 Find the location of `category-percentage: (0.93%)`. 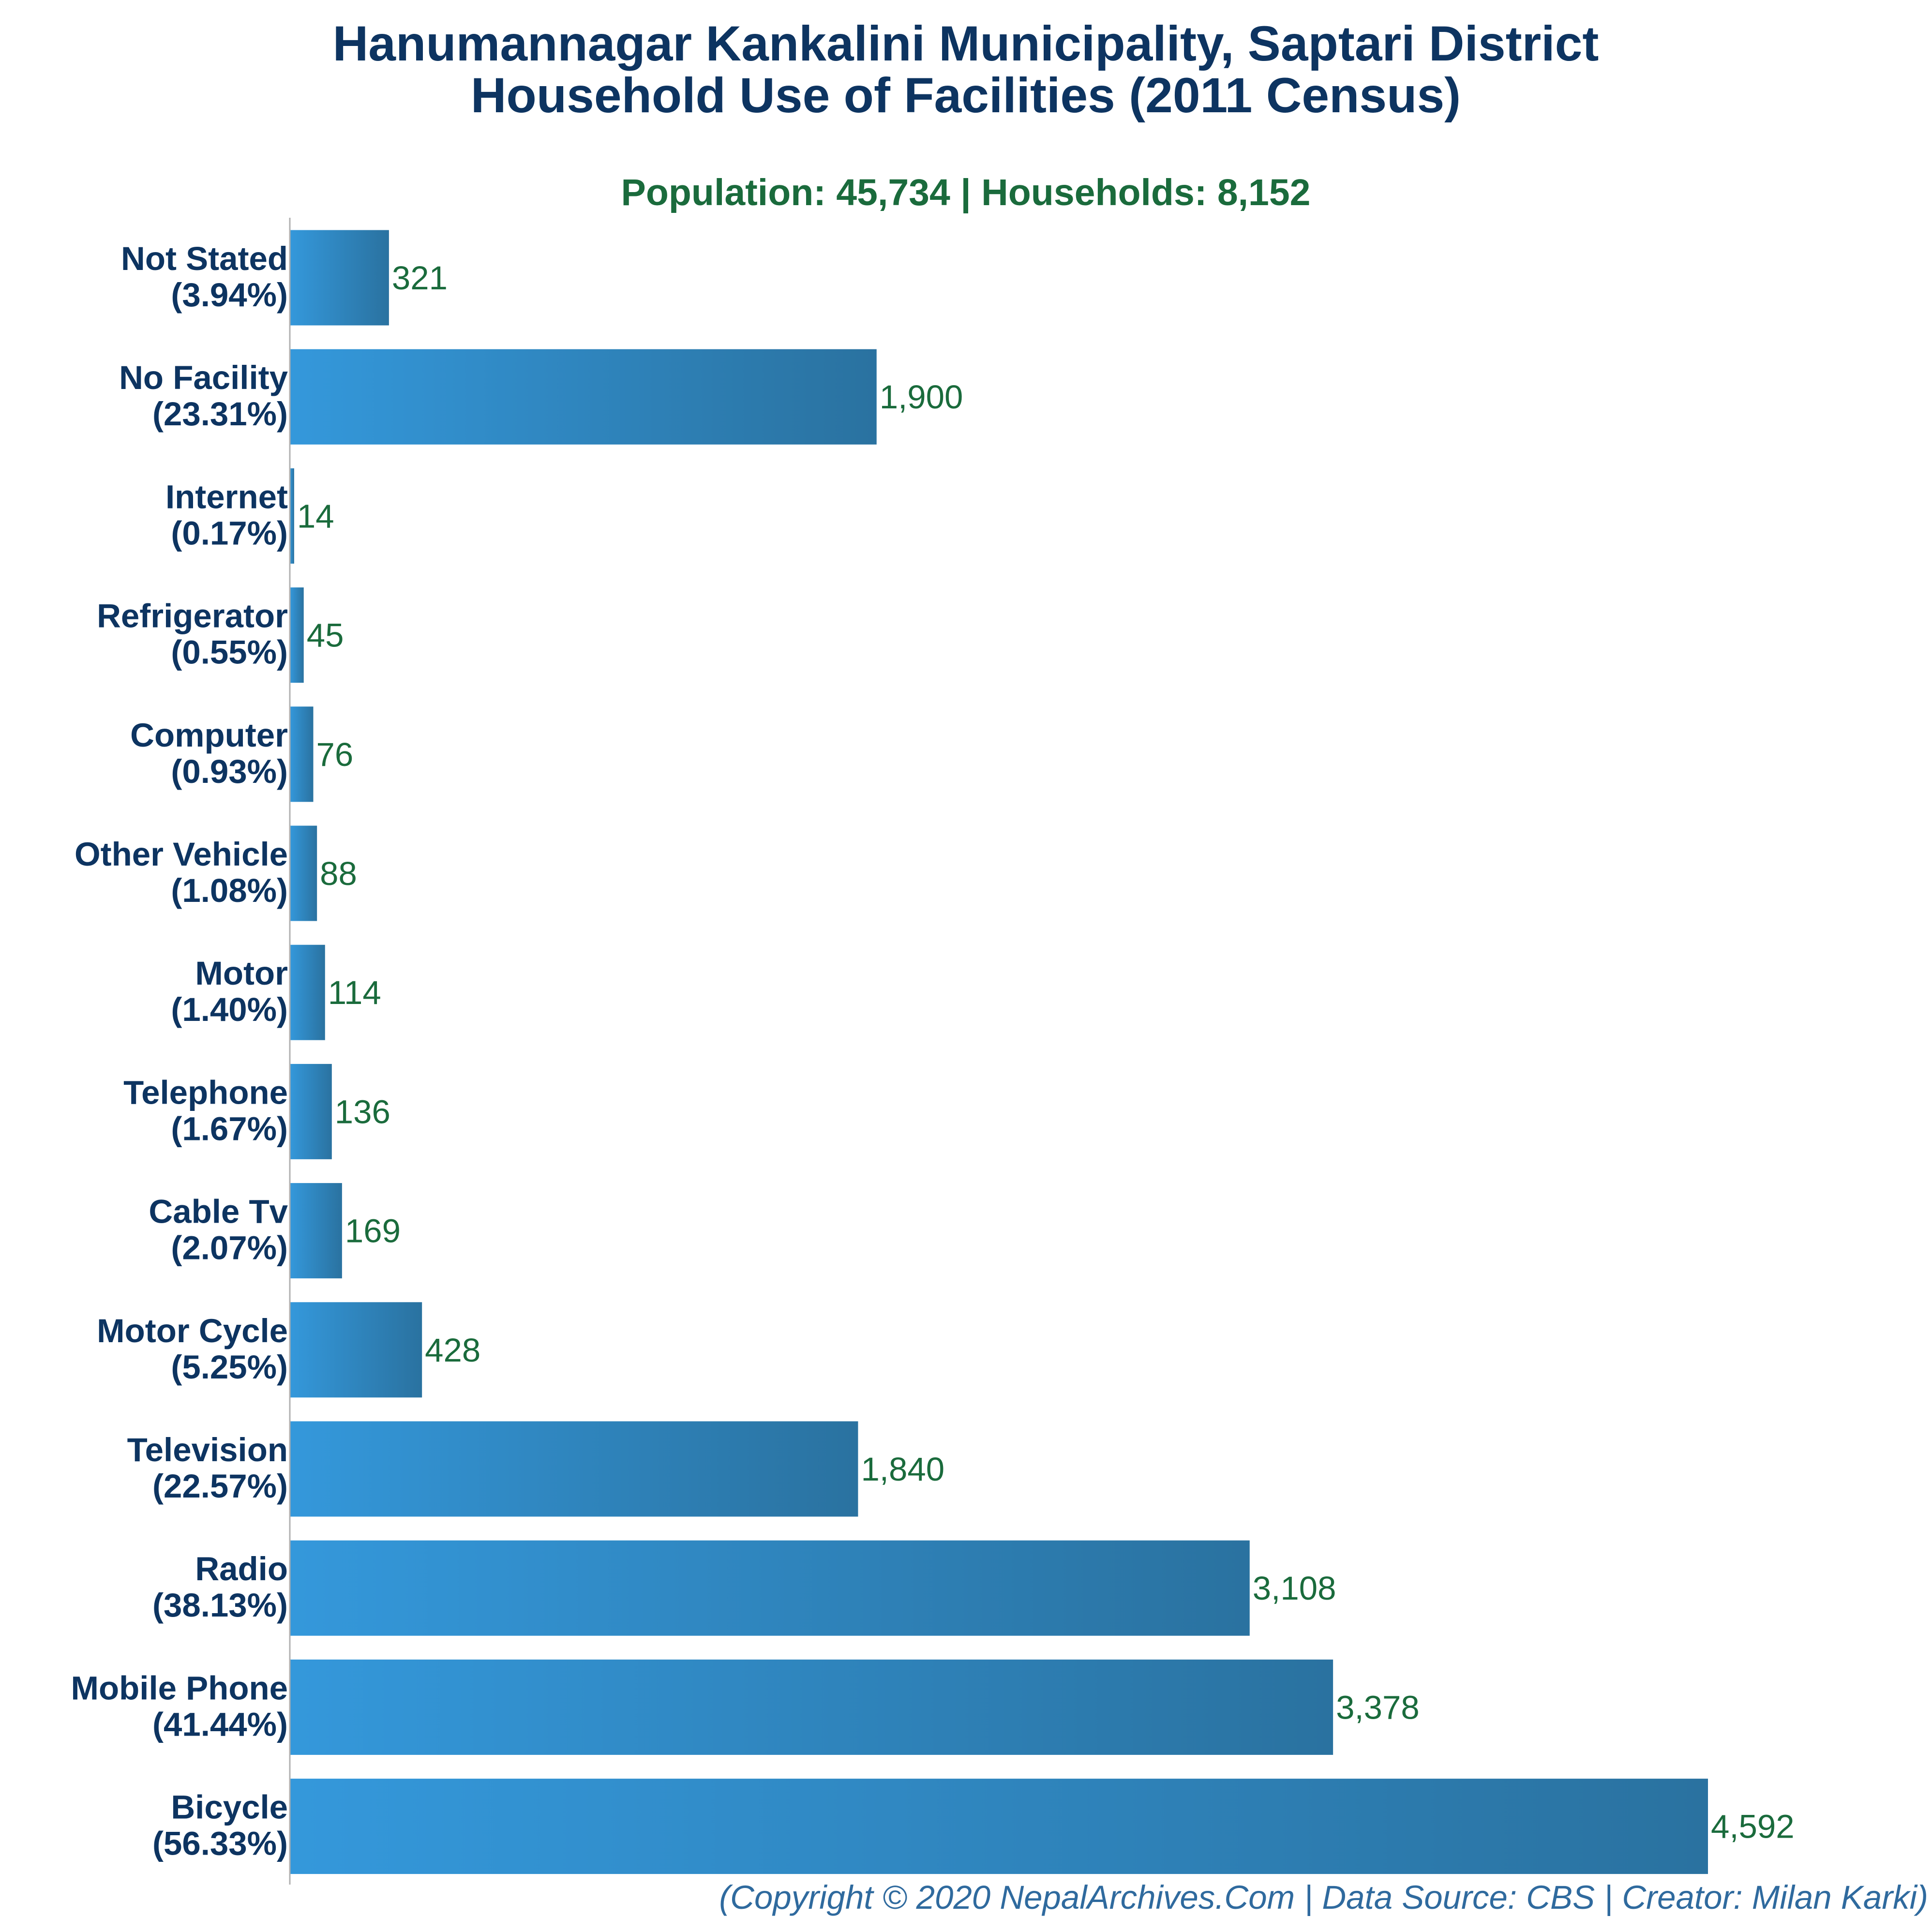

category-percentage: (0.93%) is located at coordinates (229, 771).